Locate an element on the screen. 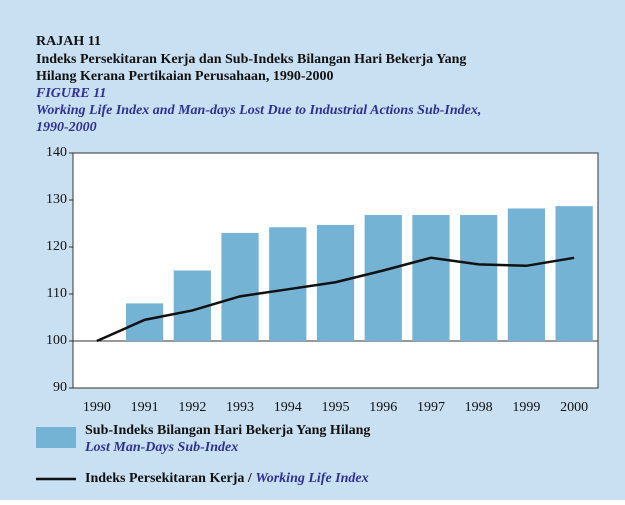 This screenshot has height=505, width=625. x-tick-label: 1997 is located at coordinates (431, 407).